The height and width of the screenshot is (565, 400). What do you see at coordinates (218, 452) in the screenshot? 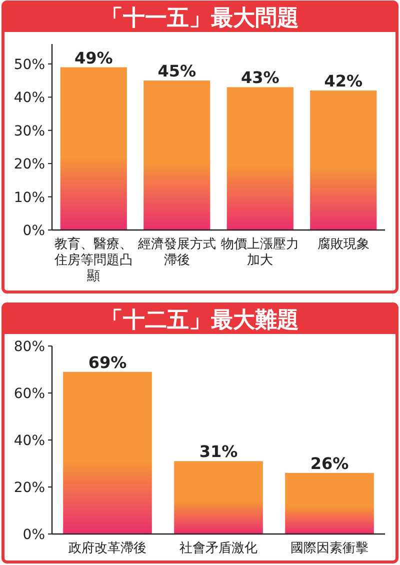
I see `data-label: 31%` at bounding box center [218, 452].